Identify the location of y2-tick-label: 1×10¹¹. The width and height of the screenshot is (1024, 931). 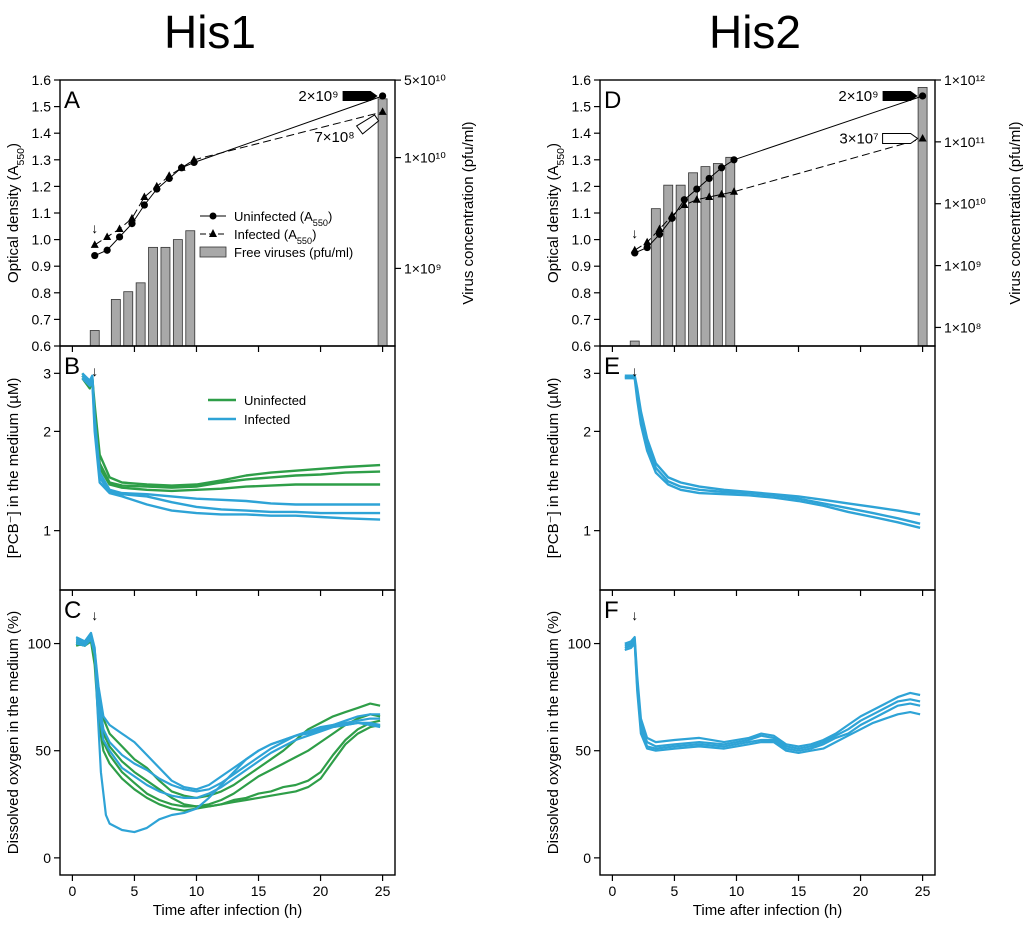
(964, 142).